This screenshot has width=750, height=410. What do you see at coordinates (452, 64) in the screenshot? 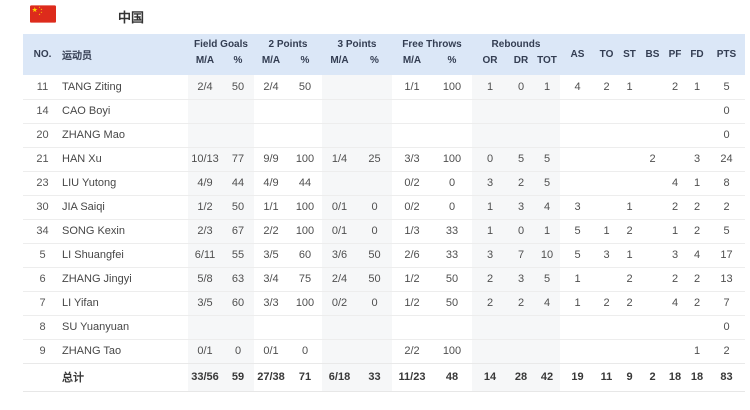
I see `col-subheader-ft-pct: %` at bounding box center [452, 64].